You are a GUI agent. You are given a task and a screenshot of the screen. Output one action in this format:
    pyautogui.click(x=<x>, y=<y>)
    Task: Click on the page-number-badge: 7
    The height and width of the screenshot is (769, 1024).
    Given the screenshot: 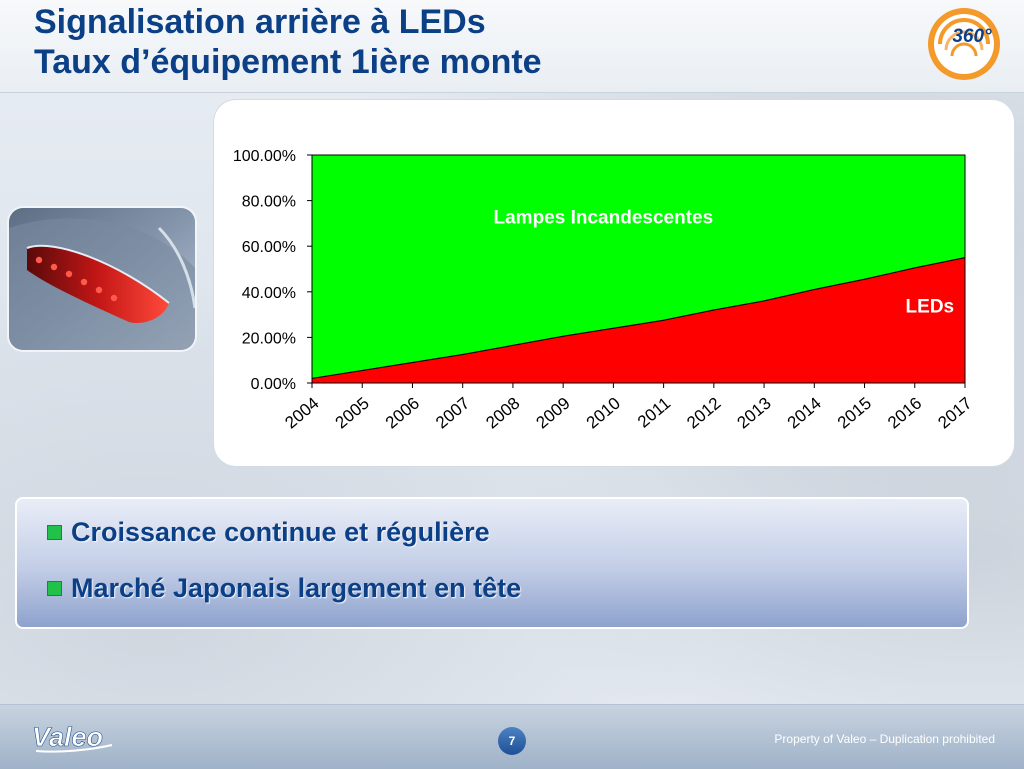 What is the action you would take?
    pyautogui.click(x=512, y=741)
    